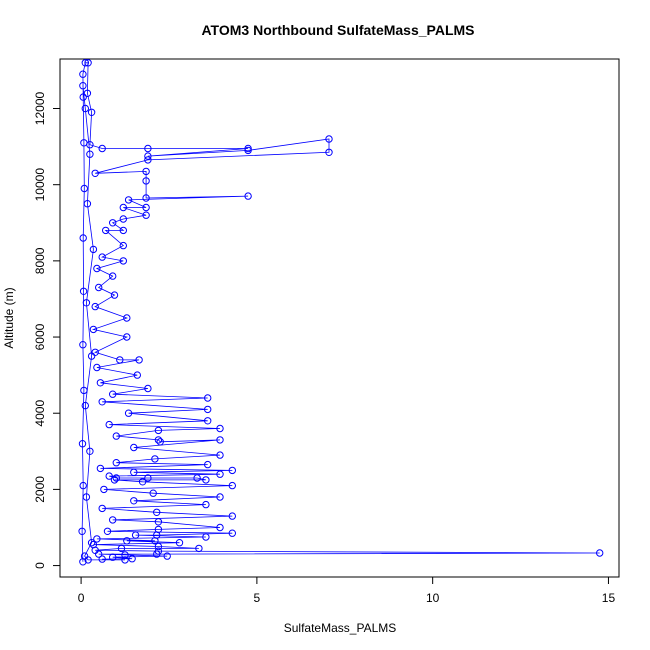 The image size is (650, 650). Describe the element at coordinates (340, 628) in the screenshot. I see `x-axis-label: SulfateMass_PALMS` at that location.